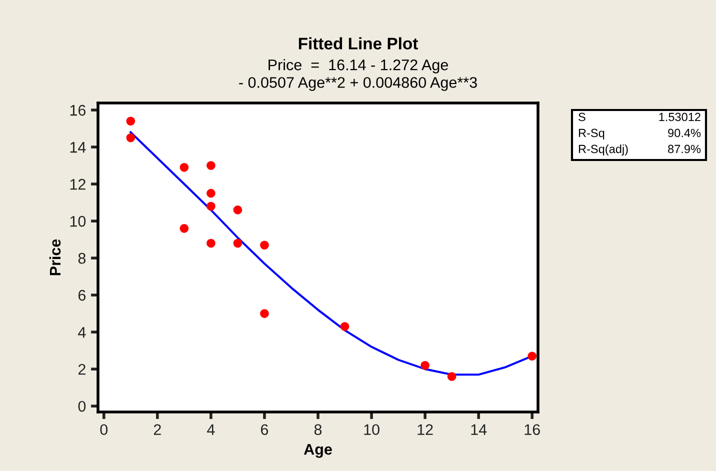 The width and height of the screenshot is (716, 471). I want to click on y-axis-title: Price, so click(55, 257).